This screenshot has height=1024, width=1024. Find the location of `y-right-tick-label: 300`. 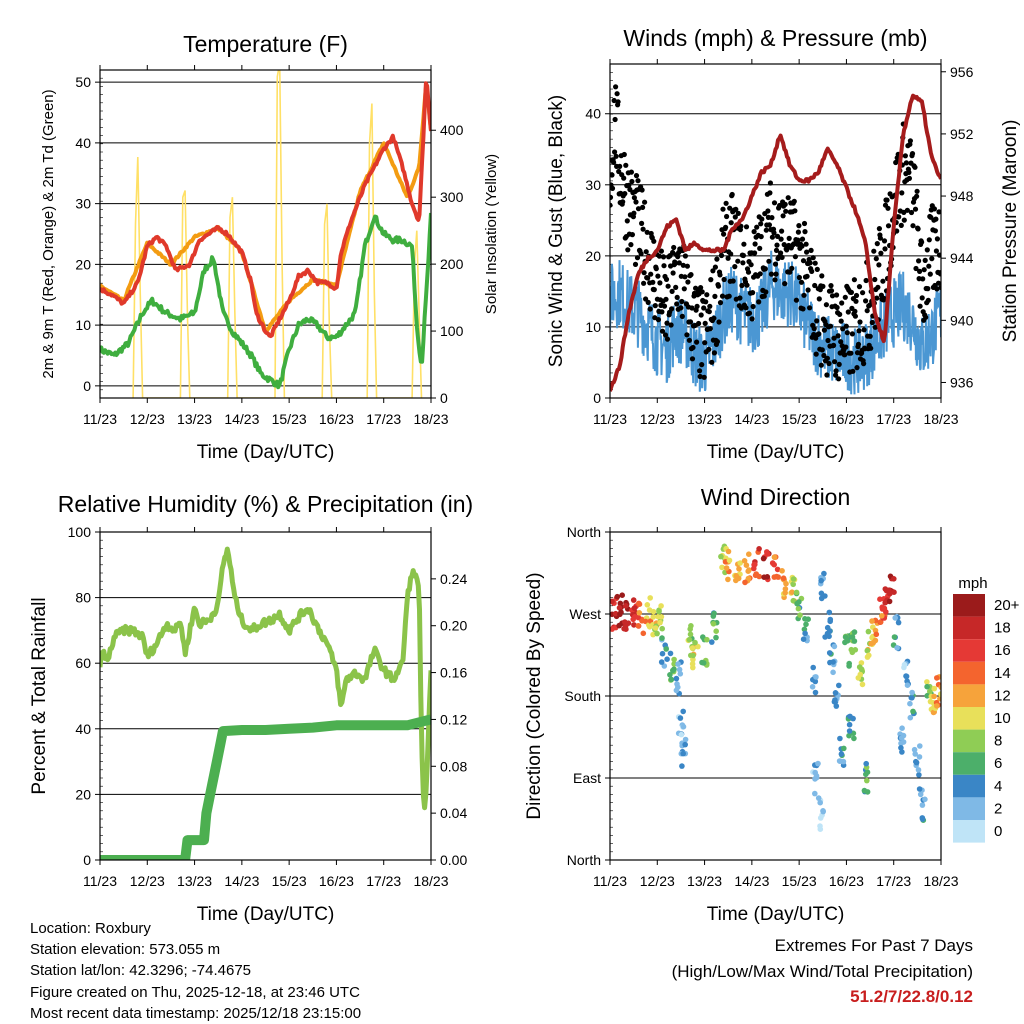

y-right-tick-label: 300 is located at coordinates (452, 197).